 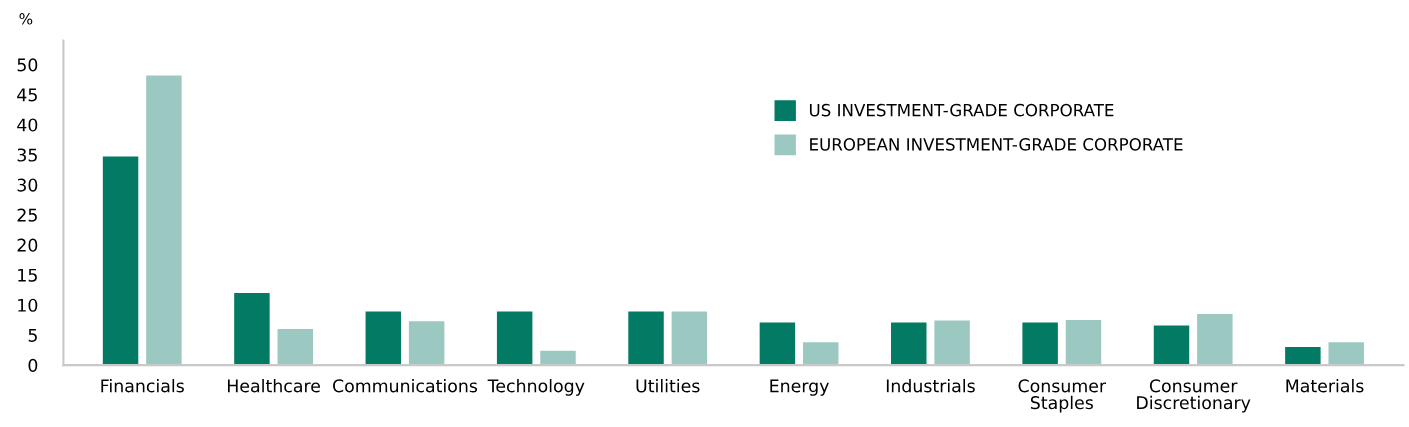 What do you see at coordinates (27, 275) in the screenshot?
I see `y-tick-label: 15` at bounding box center [27, 275].